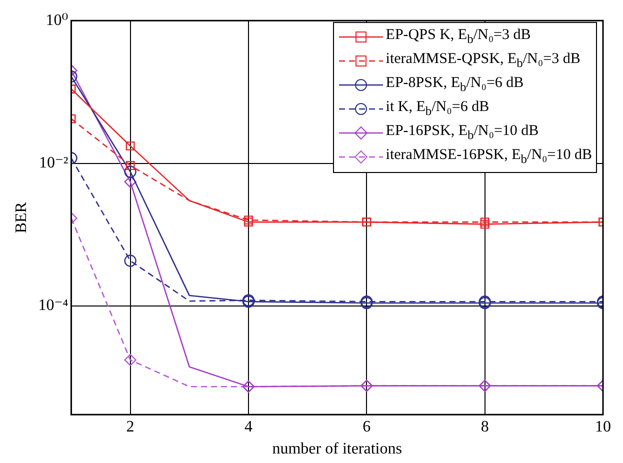  I want to click on y-tick-label: 10⁻², so click(53, 163).